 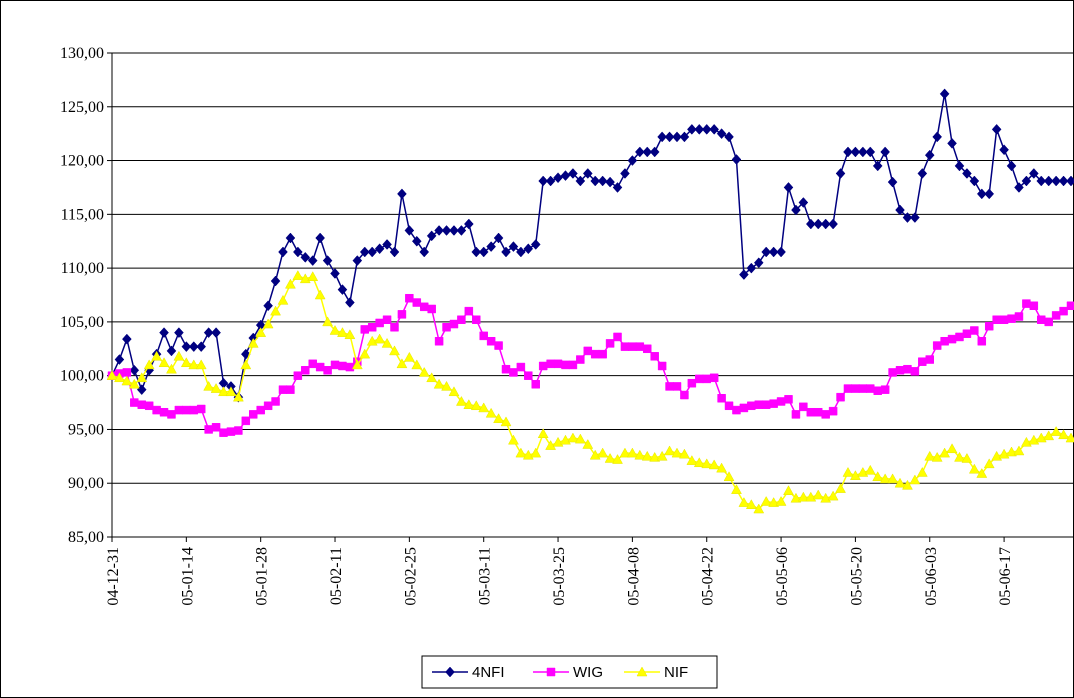 What do you see at coordinates (676, 672) in the screenshot?
I see `legend-label: NIF` at bounding box center [676, 672].